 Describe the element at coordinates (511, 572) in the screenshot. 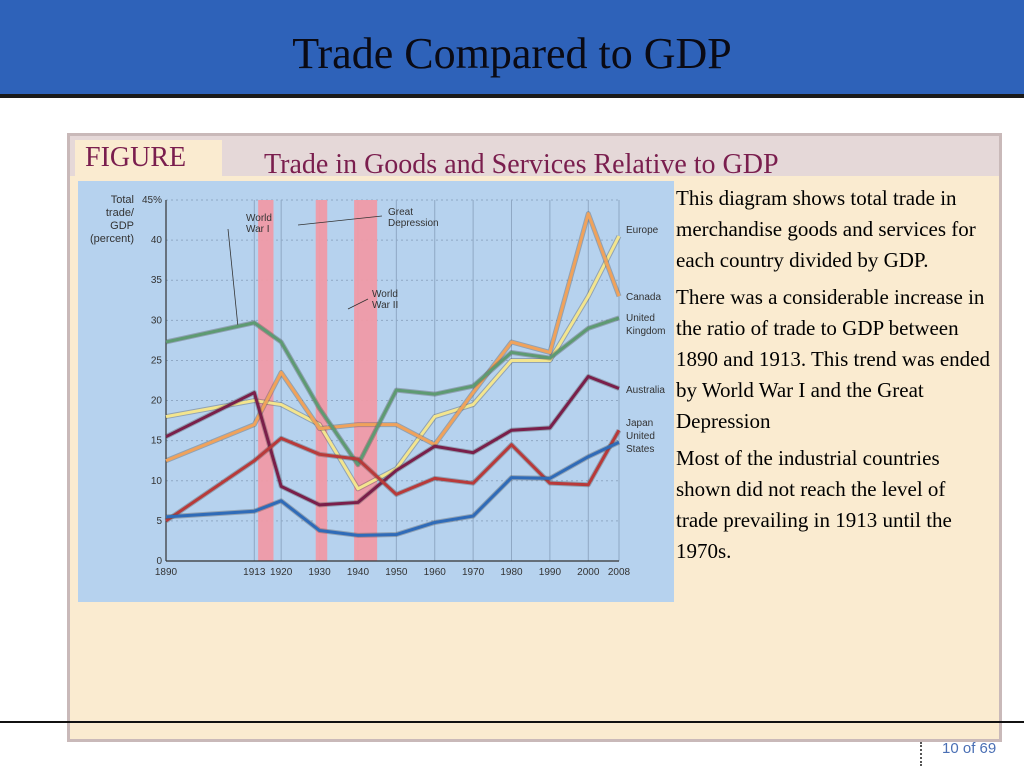

I see `x-tick-label: 1980` at that location.